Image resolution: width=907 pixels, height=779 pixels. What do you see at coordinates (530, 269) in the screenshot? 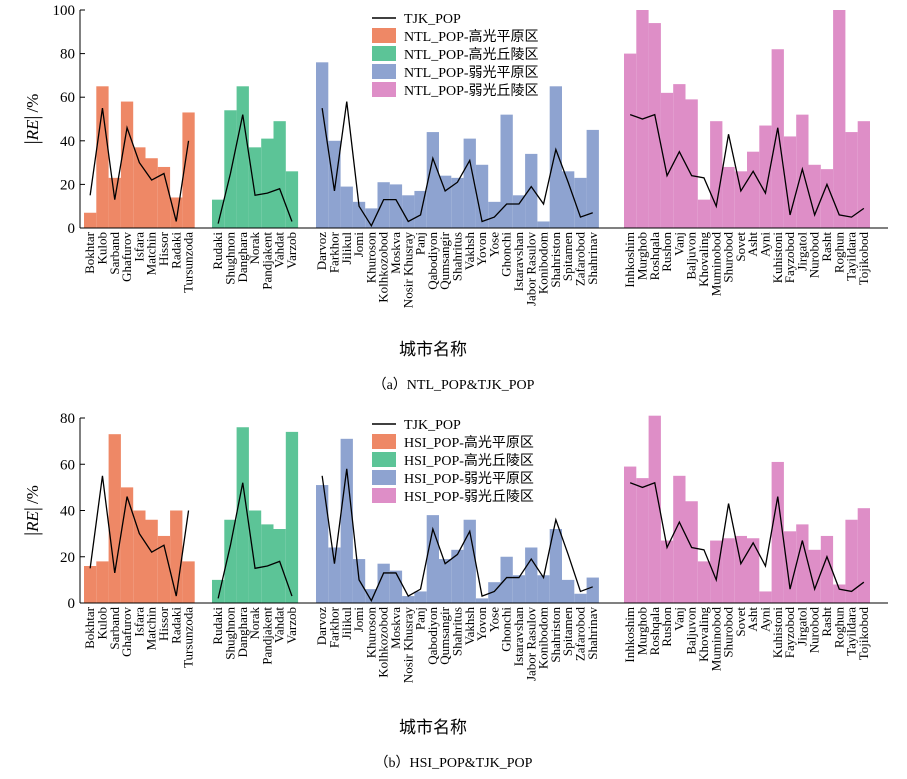
I see `category-label: Jabor Rasulov` at bounding box center [530, 269].